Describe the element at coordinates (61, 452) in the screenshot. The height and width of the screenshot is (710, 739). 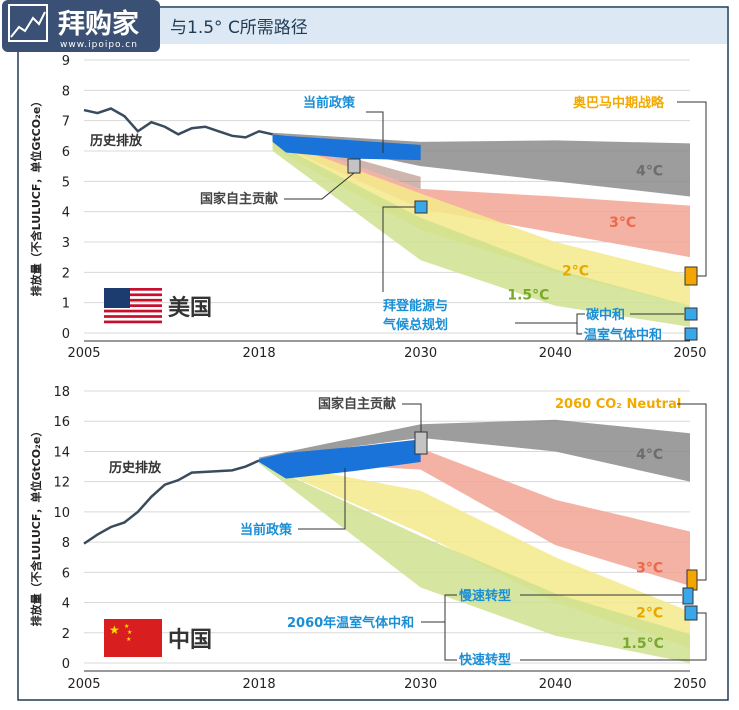
I see `y-tick-label: 14` at that location.